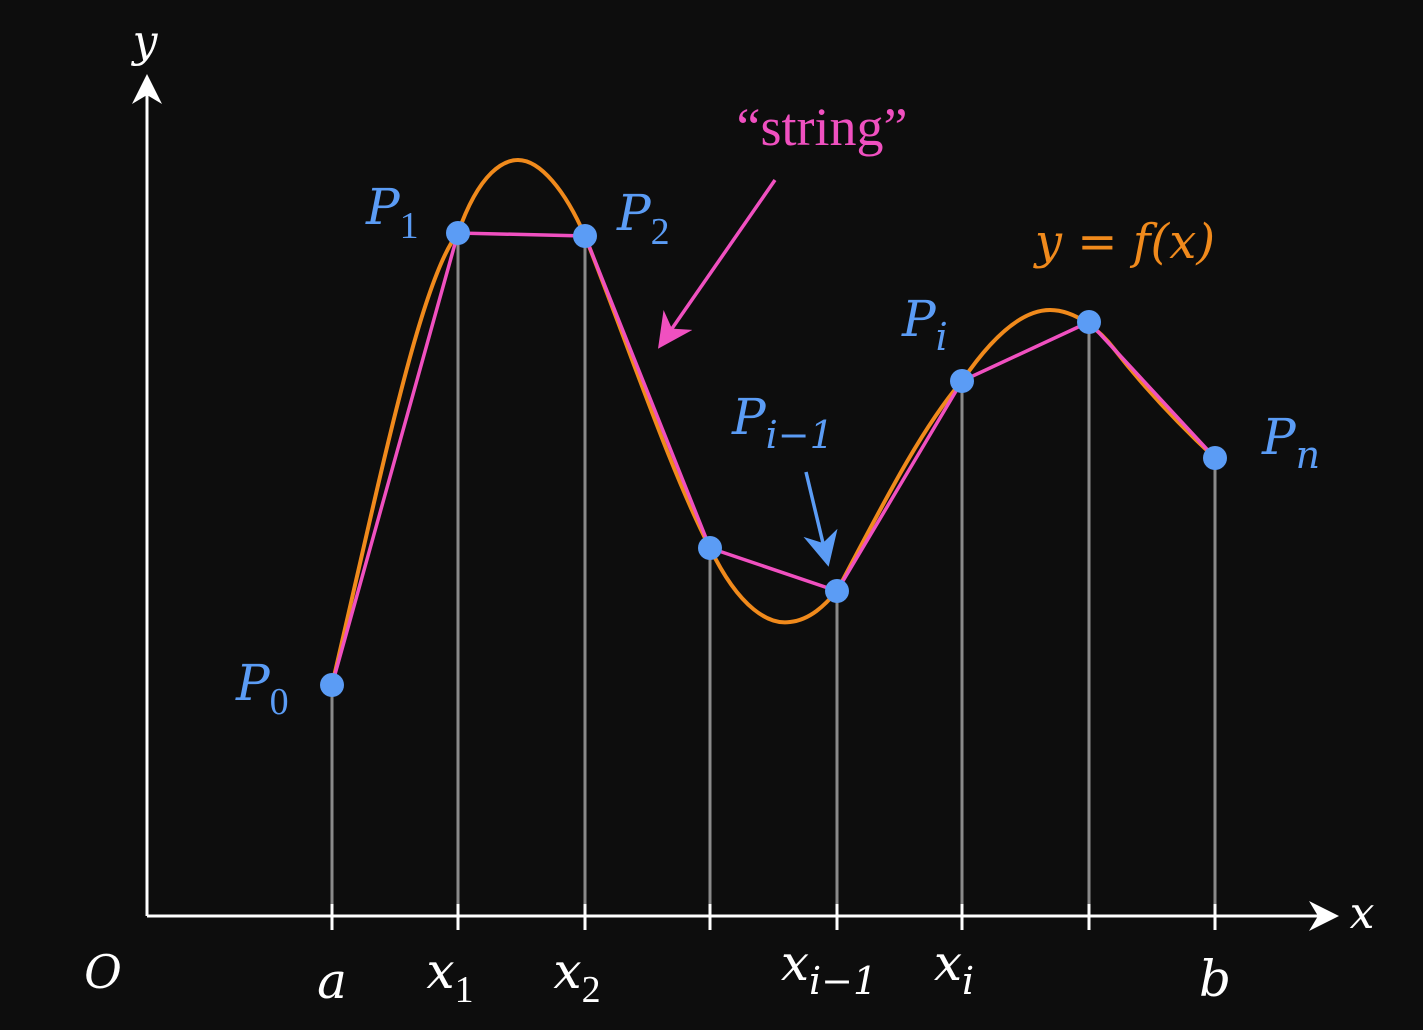 This screenshot has width=1423, height=1030. I want to click on x-tick-label: xi−1, so click(829, 968).